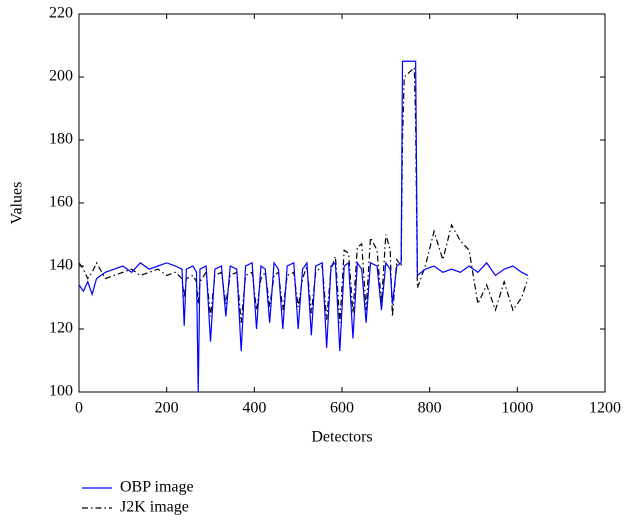 This screenshot has width=630, height=527. Describe the element at coordinates (61, 139) in the screenshot. I see `y-tick-label: 180` at that location.